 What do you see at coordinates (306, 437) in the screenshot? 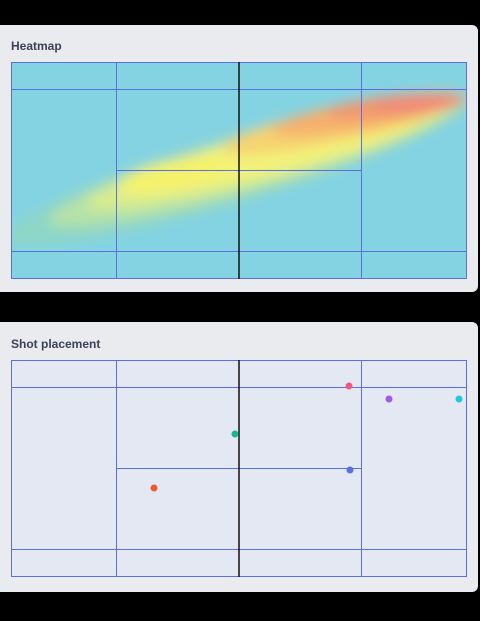
I see `shot-markers` at bounding box center [306, 437].